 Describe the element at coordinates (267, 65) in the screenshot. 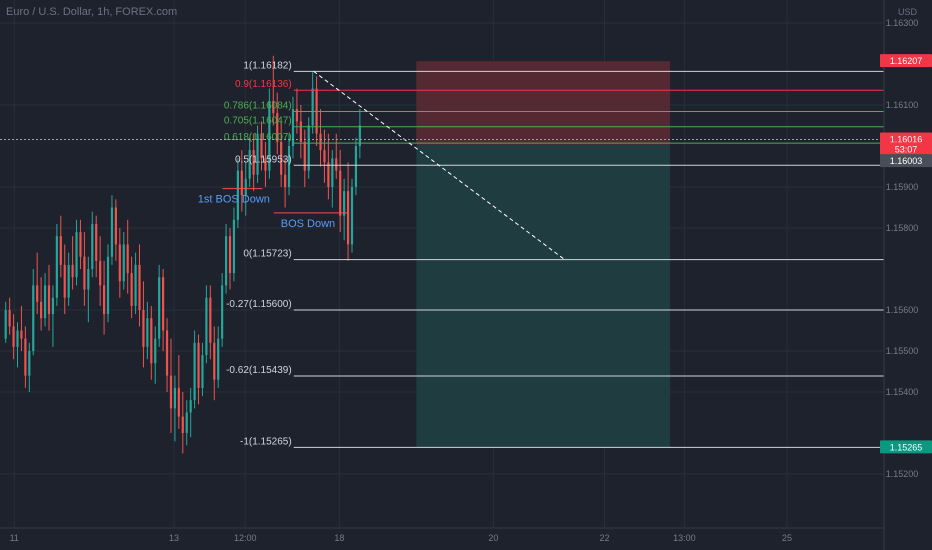

I see `fib-label: 1(1.16182)` at that location.